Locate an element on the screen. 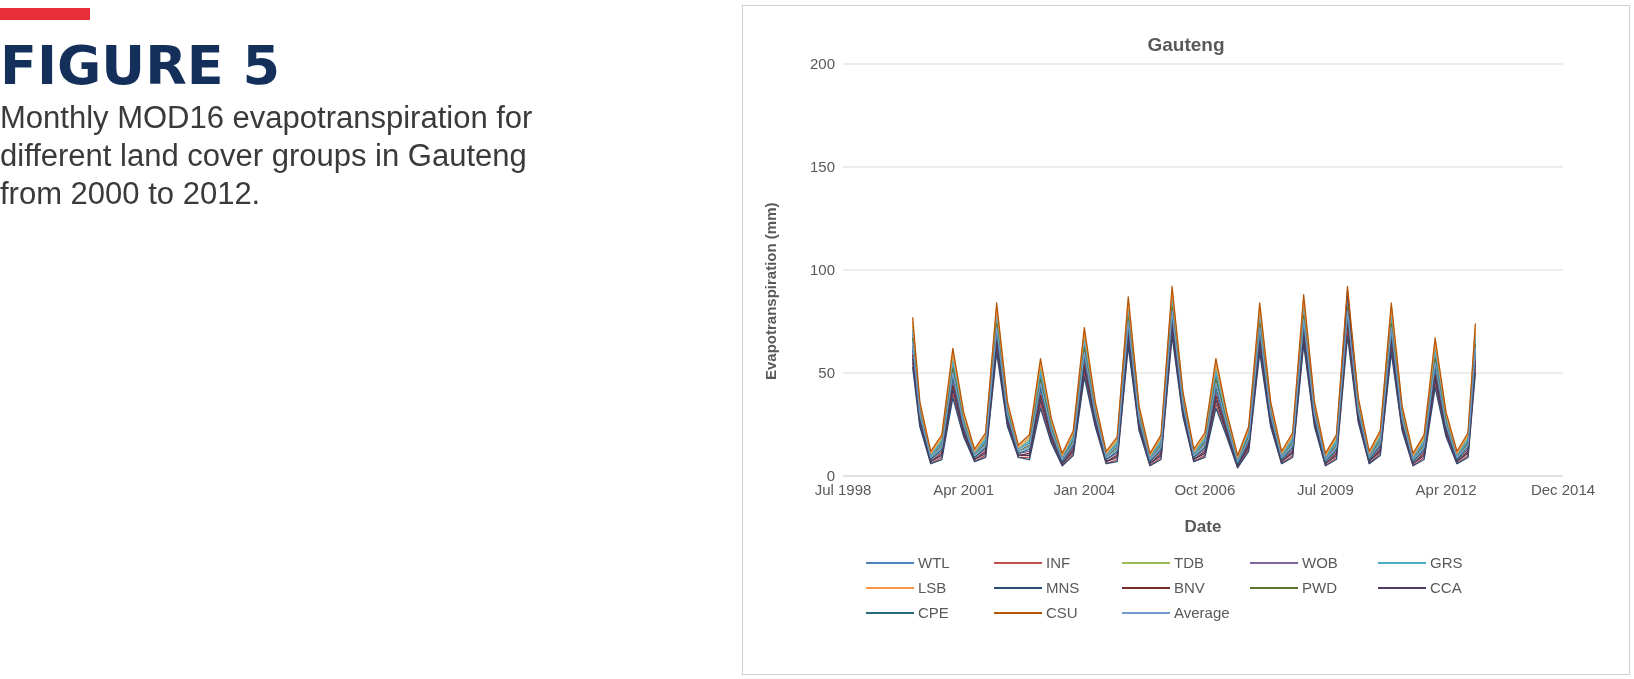 This screenshot has height=679, width=1634. legend-label: Average is located at coordinates (1202, 612).